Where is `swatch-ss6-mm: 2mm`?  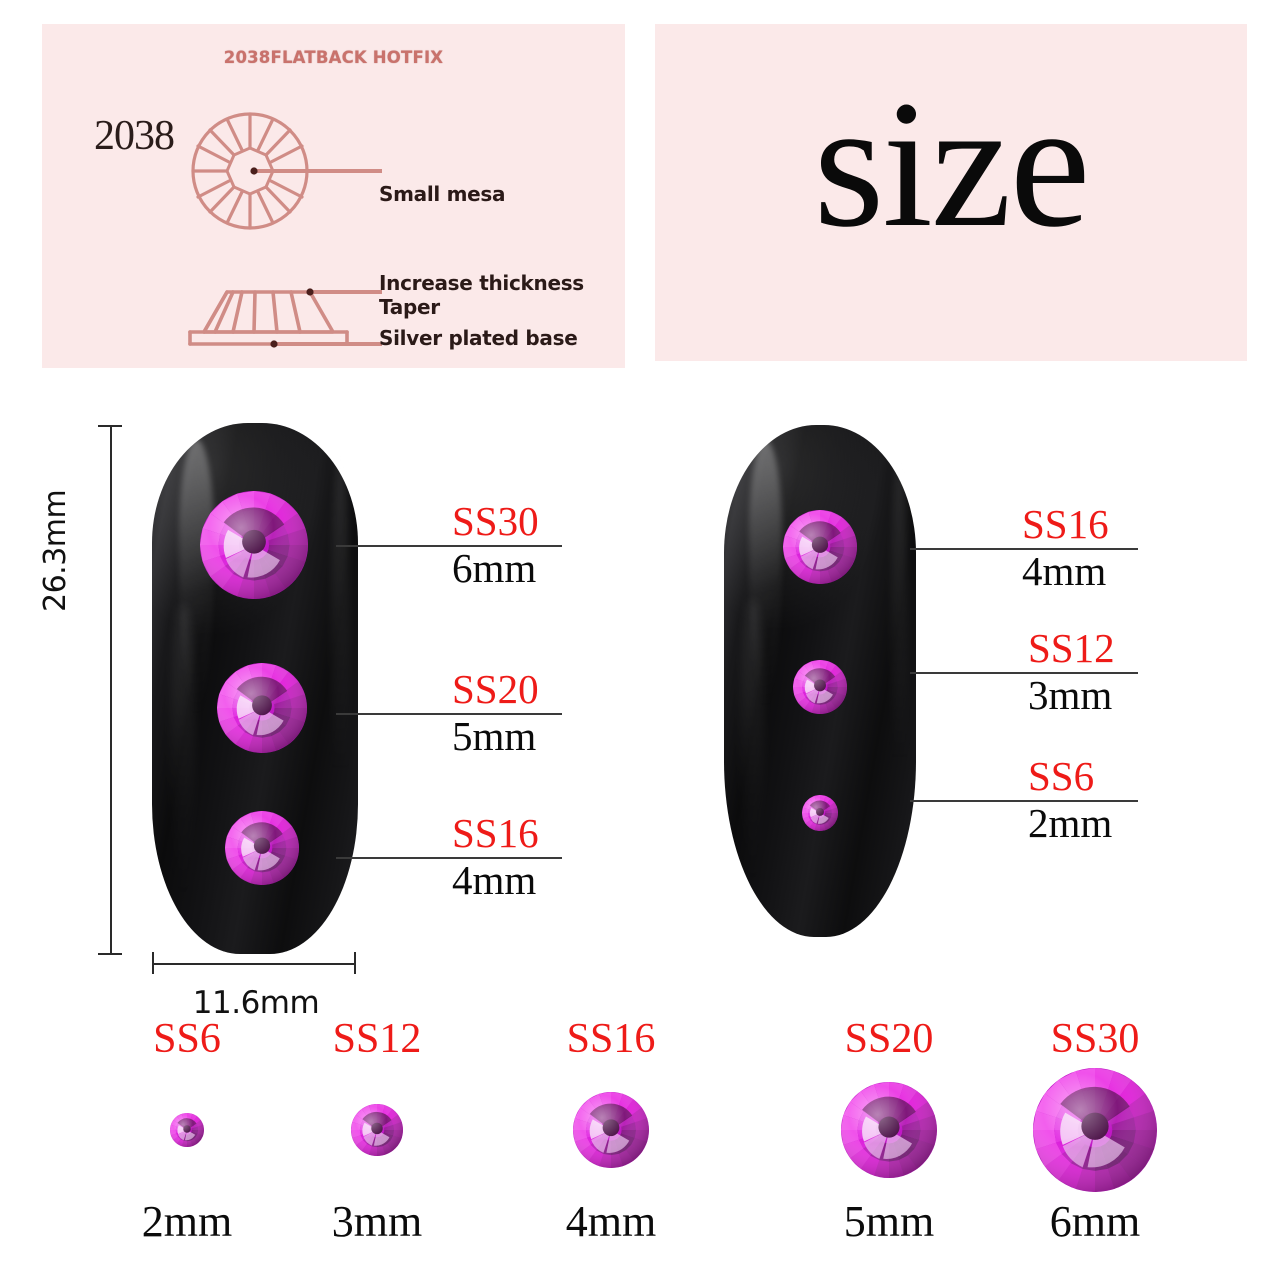
swatch-ss6-mm: 2mm is located at coordinates (187, 1221).